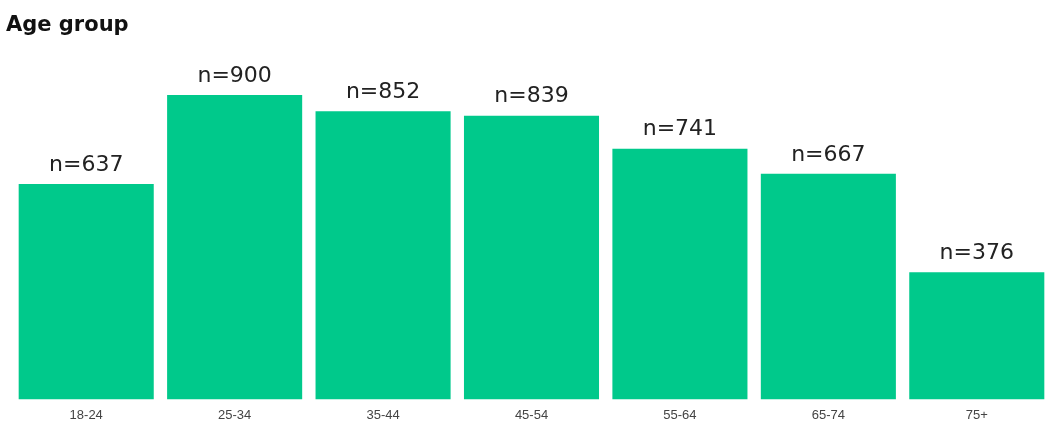  I want to click on data-label: n=852, so click(383, 90).